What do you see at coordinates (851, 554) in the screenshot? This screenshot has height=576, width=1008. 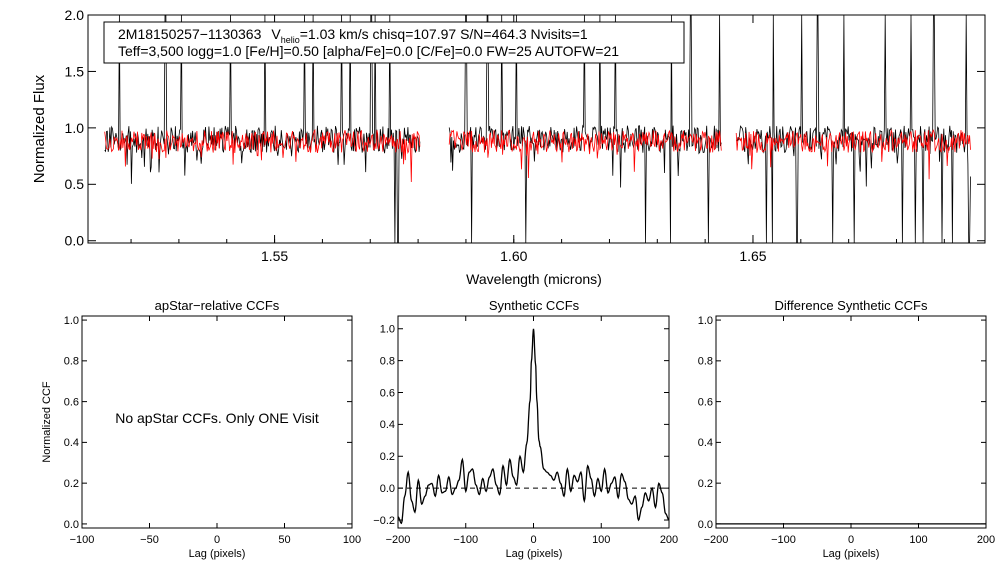 I see `difference-ccf-xlabel: Lag (pixels)` at bounding box center [851, 554].